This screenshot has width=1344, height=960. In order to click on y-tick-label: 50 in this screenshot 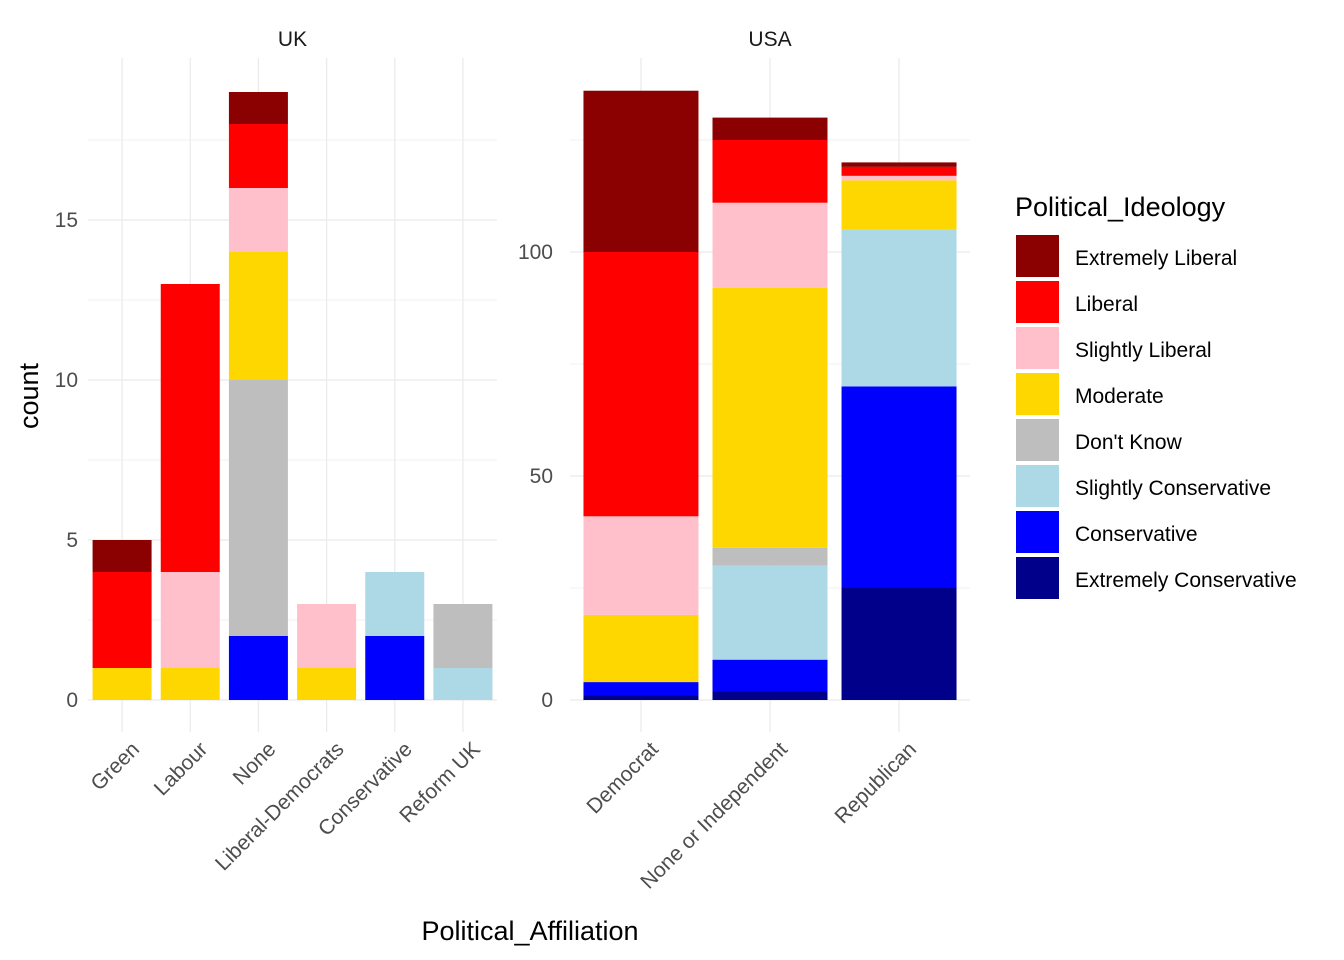, I will do `click(541, 476)`.